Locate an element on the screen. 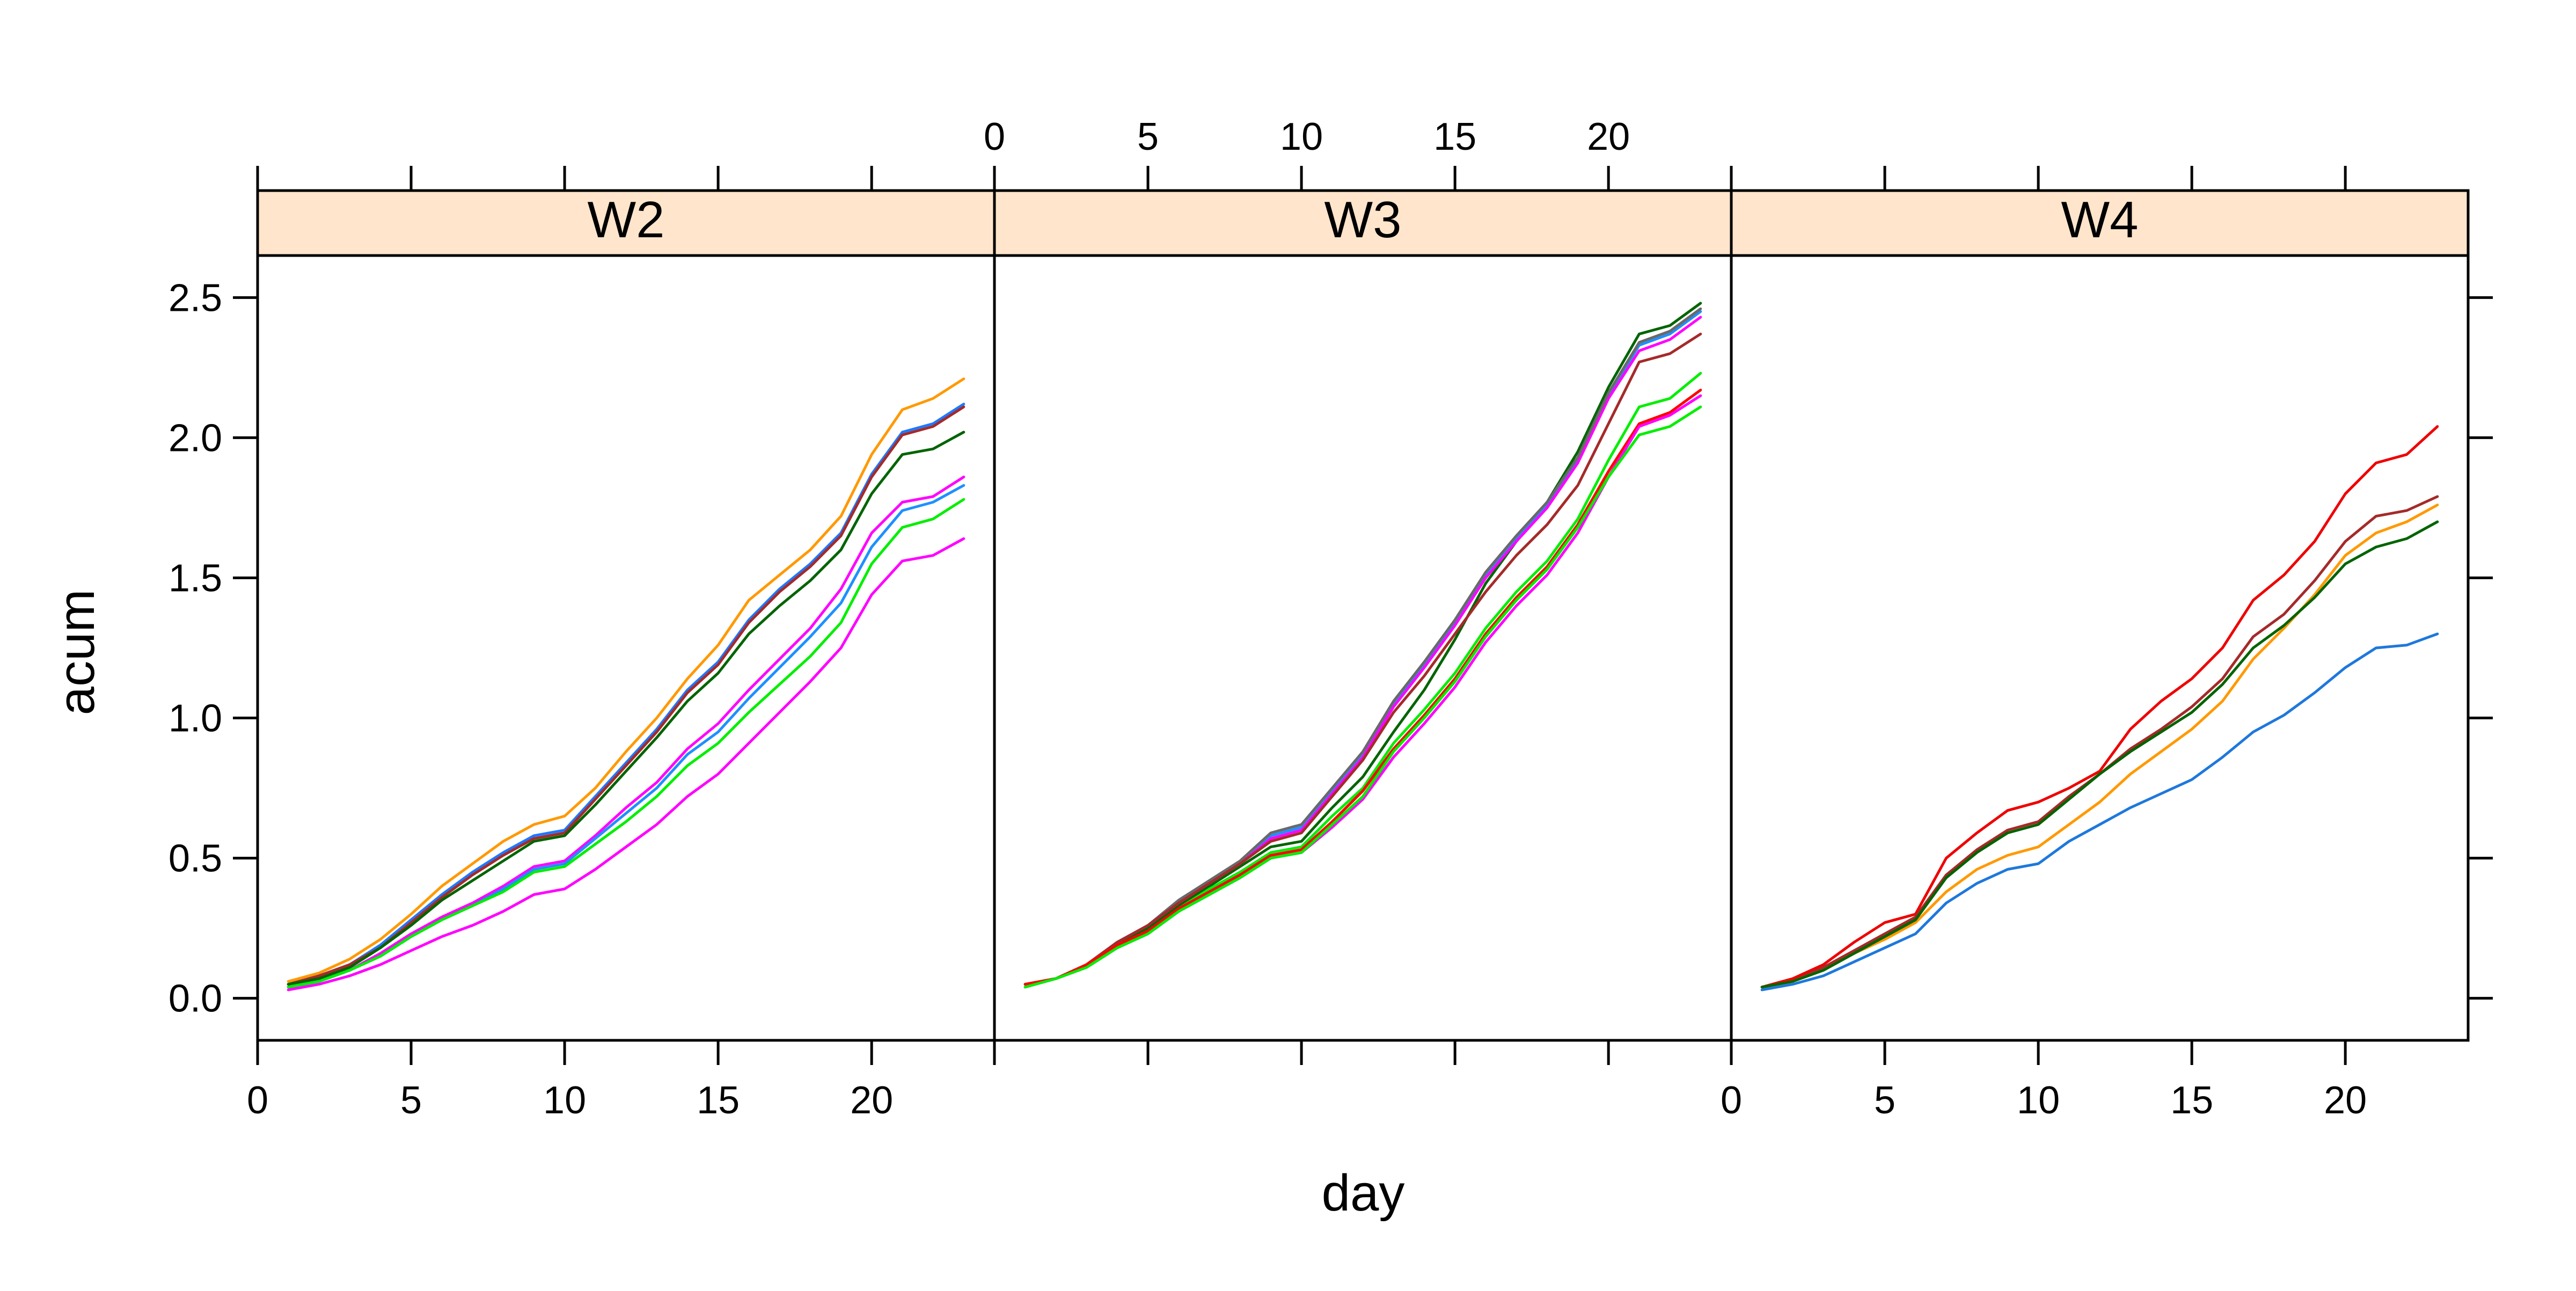 The image size is (2576, 1291). y-tick-label: 2.0 is located at coordinates (195, 438).